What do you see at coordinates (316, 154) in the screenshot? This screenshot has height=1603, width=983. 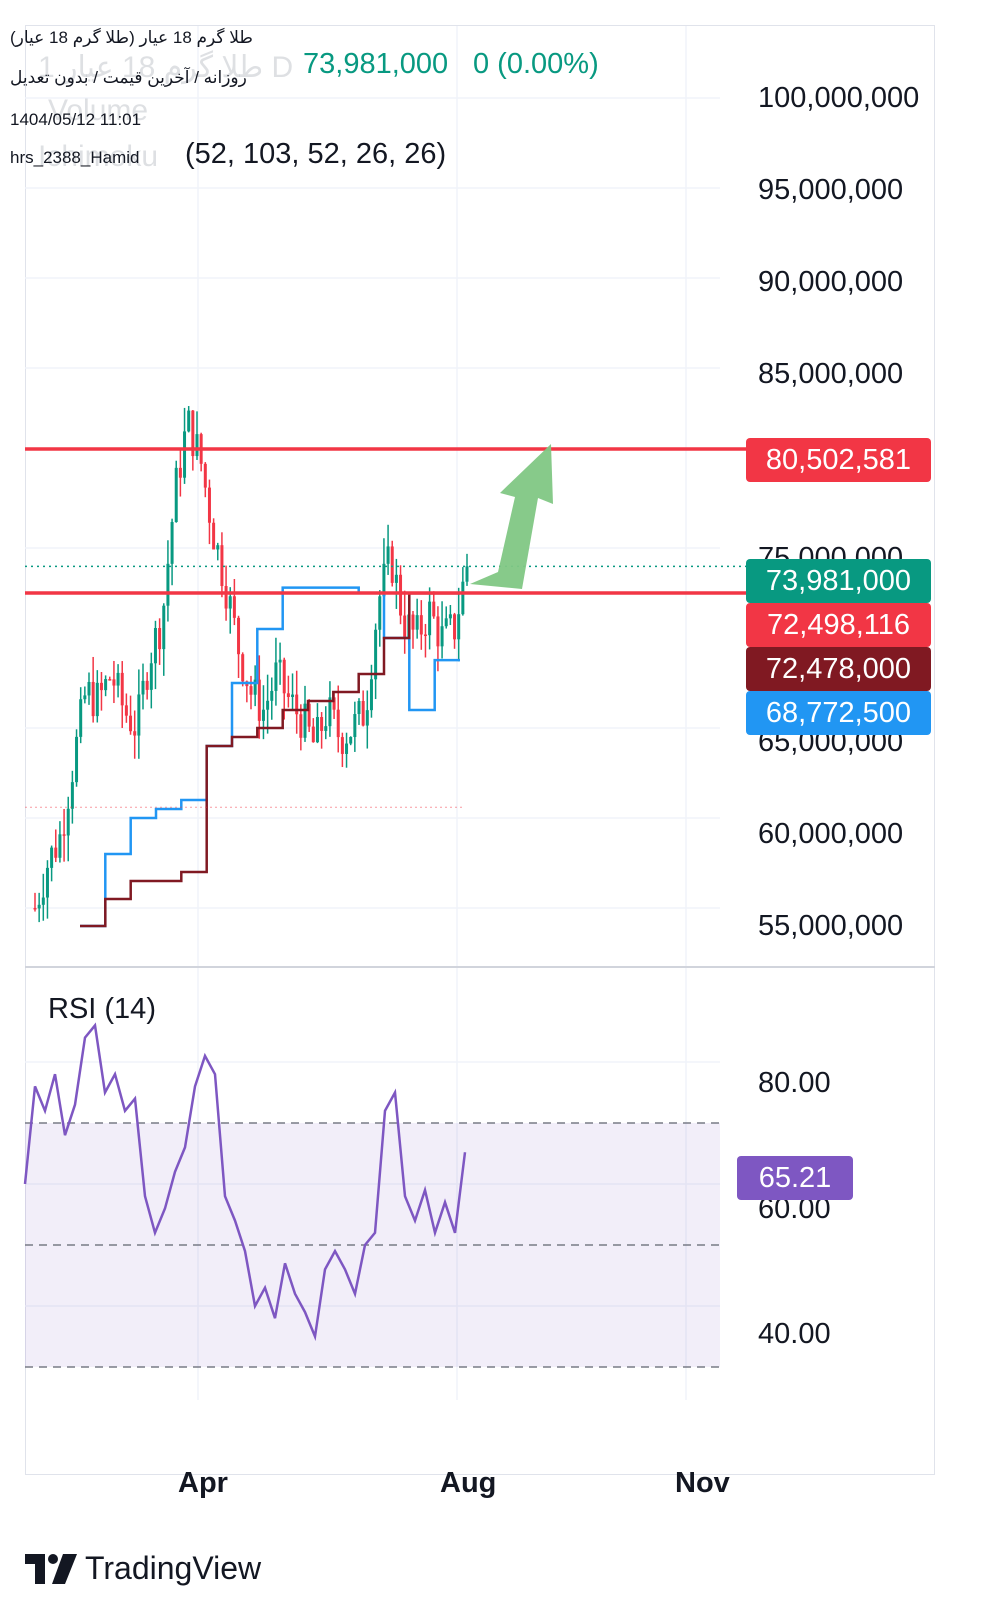 I see `indicator-params: (52, 103, 52, 26, 26)` at bounding box center [316, 154].